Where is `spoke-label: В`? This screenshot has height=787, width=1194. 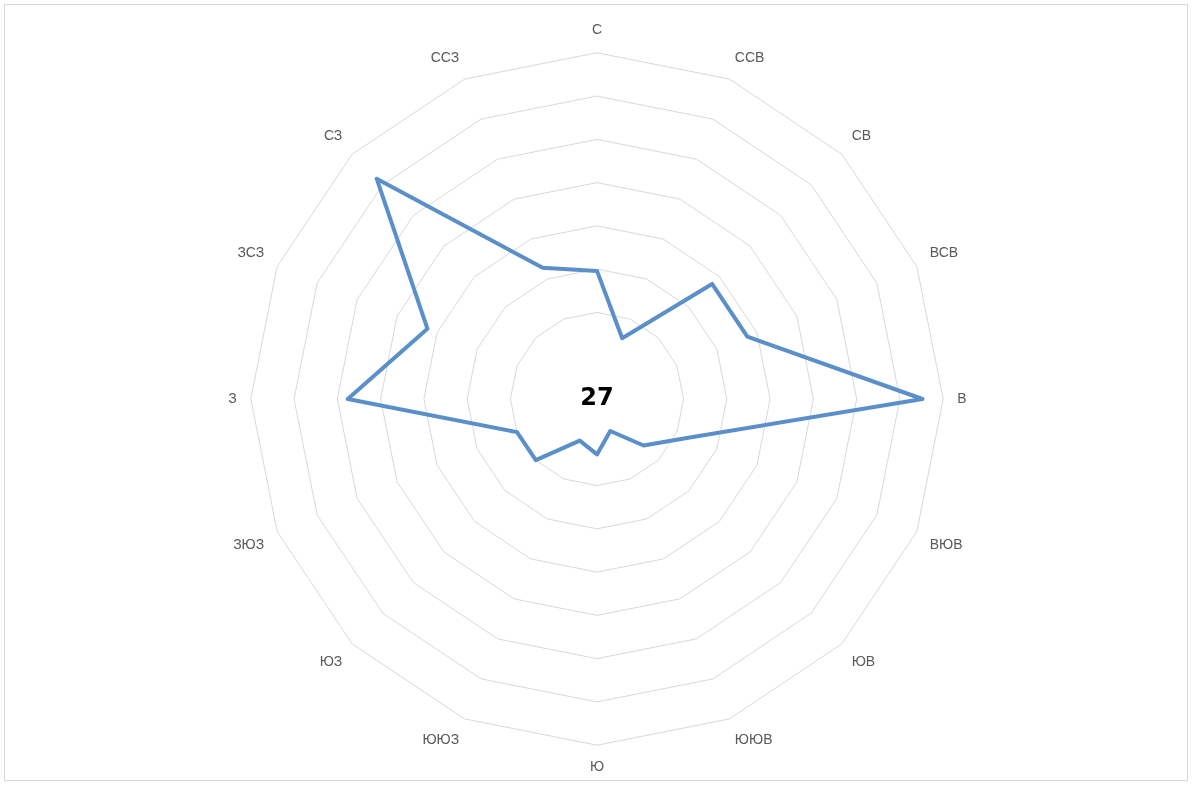
spoke-label: В is located at coordinates (962, 397).